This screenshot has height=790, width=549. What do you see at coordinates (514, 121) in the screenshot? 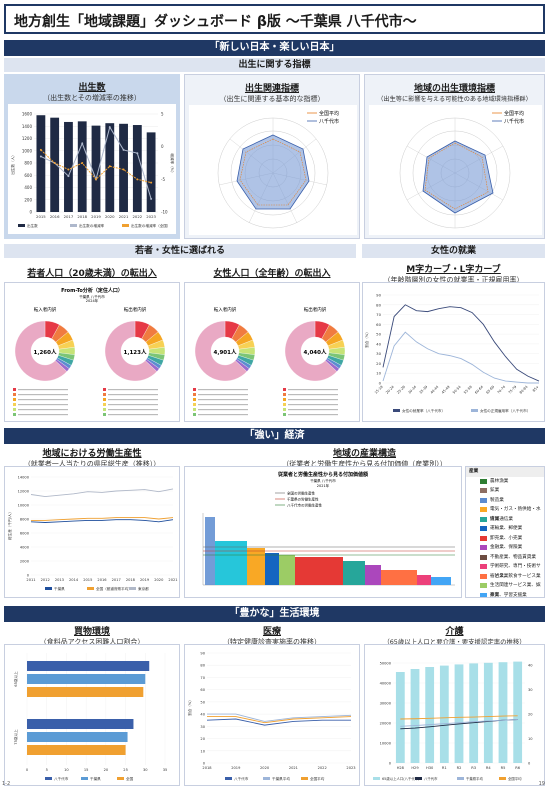
I see `birth-env-legend-1: 八千代市` at bounding box center [514, 121].